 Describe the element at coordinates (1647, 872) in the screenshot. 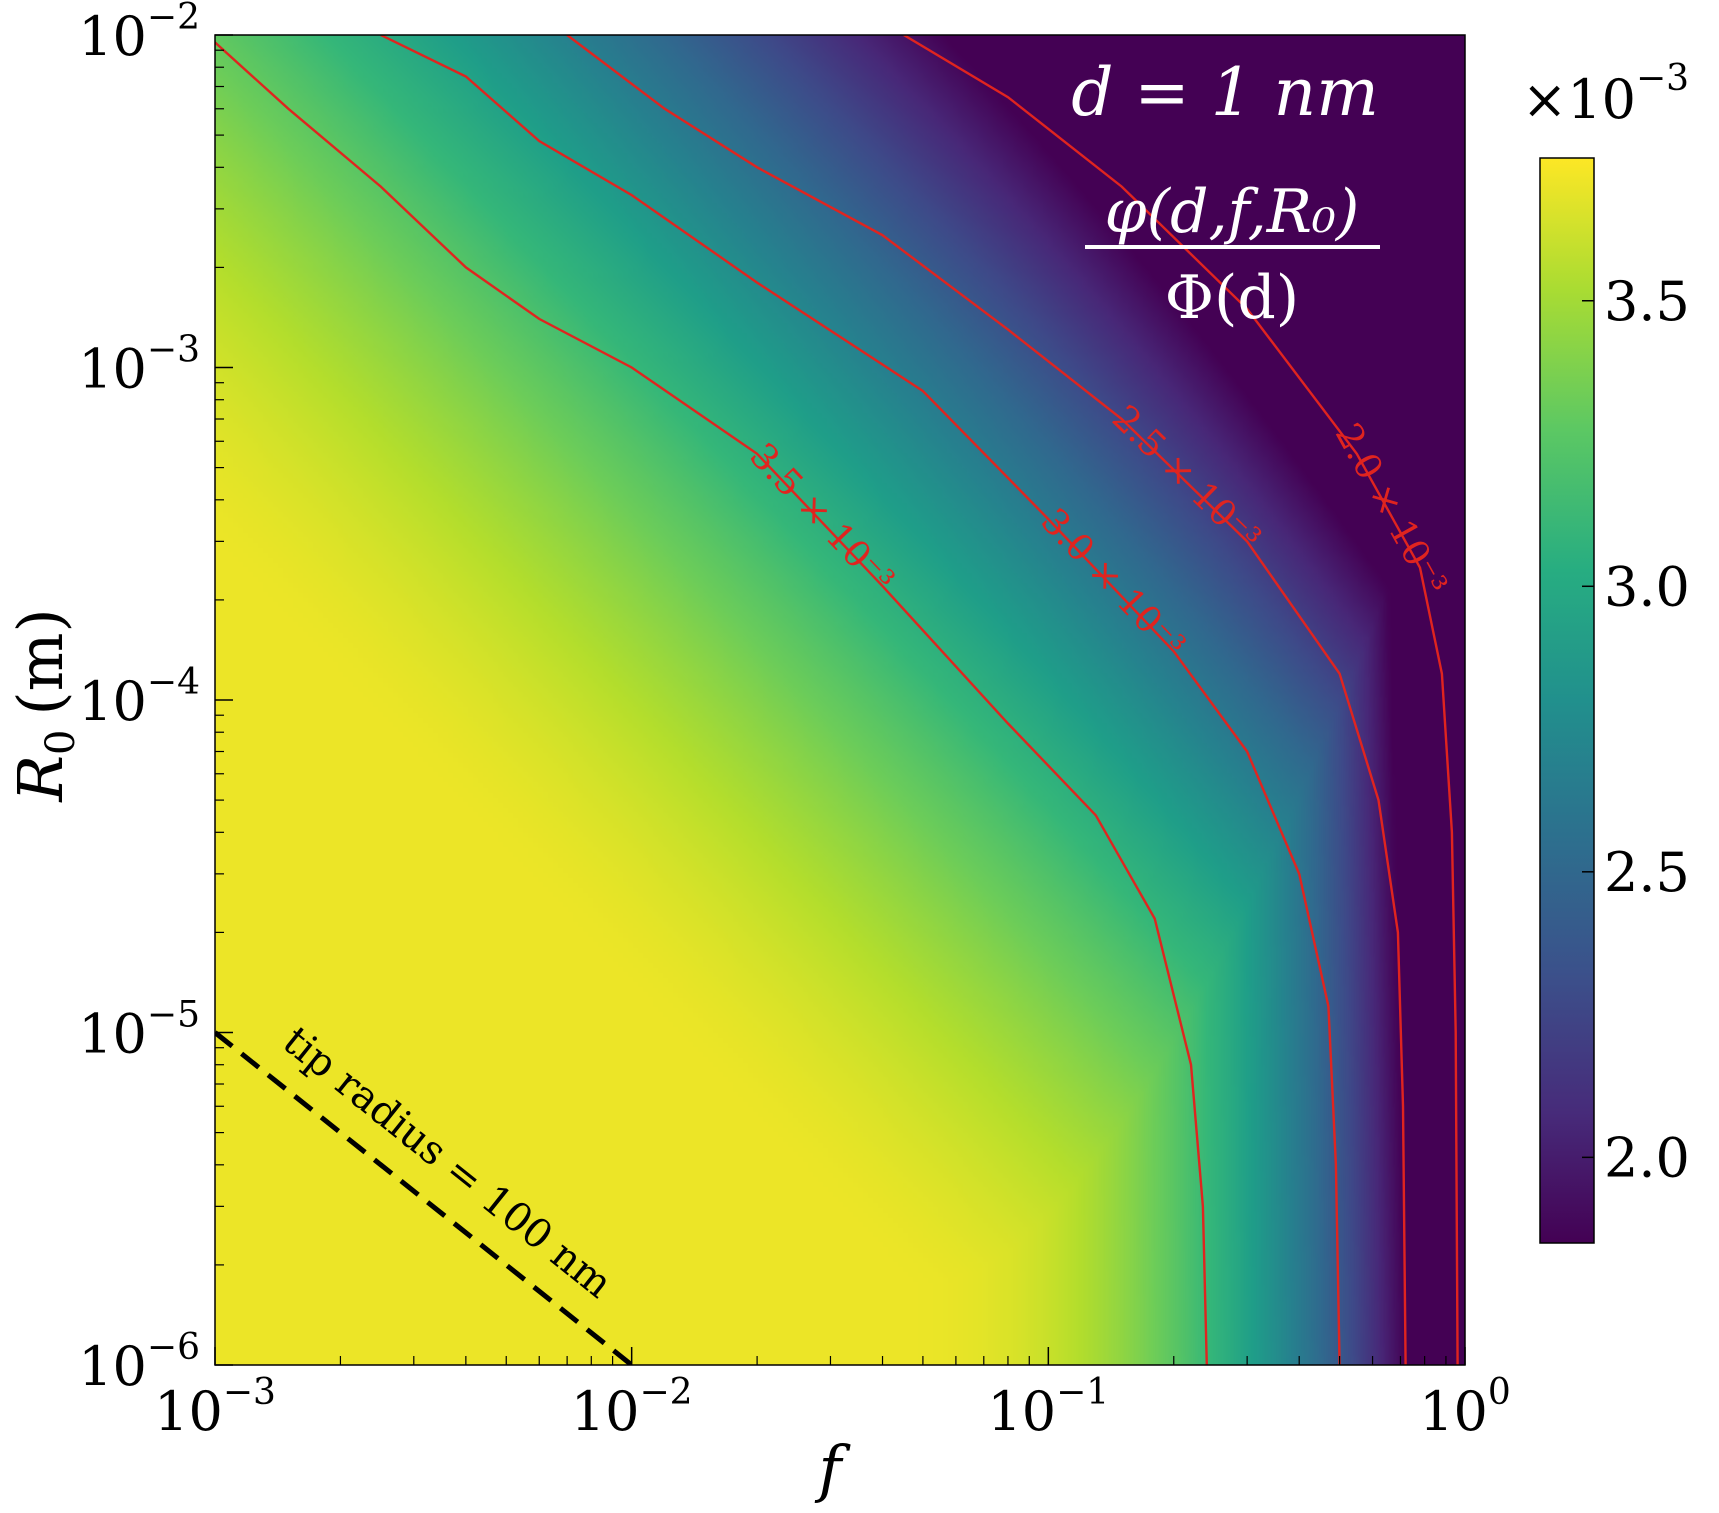

I see `colorbar-tick-label: 2.5` at that location.